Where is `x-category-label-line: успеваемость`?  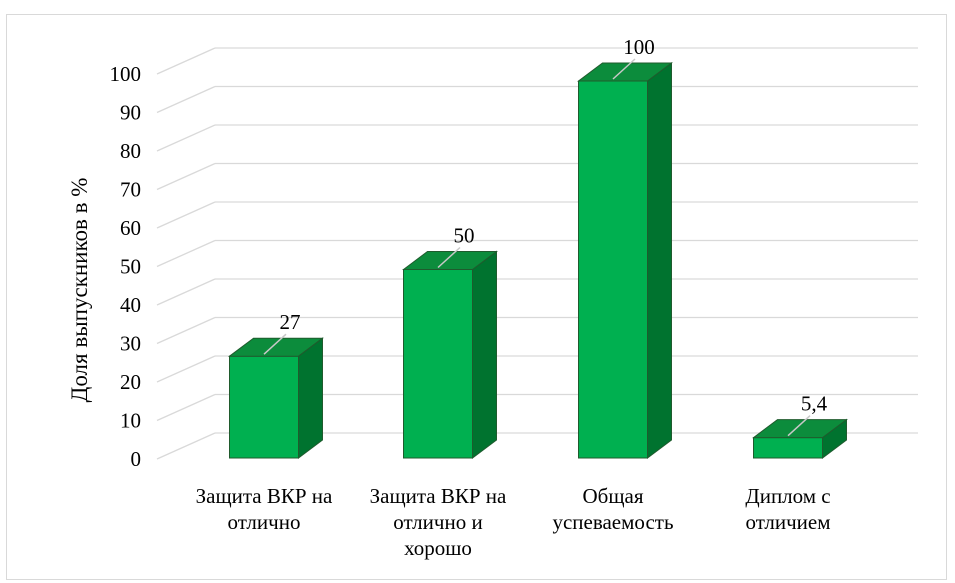 x-category-label-line: успеваемость is located at coordinates (612, 522).